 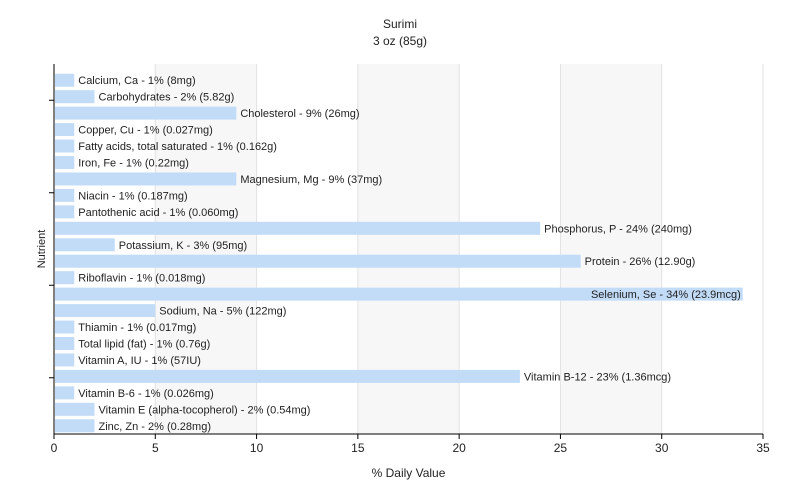 I want to click on bar-label: Vitamin B-12 - 23% (1.36mcg), so click(x=597, y=377).